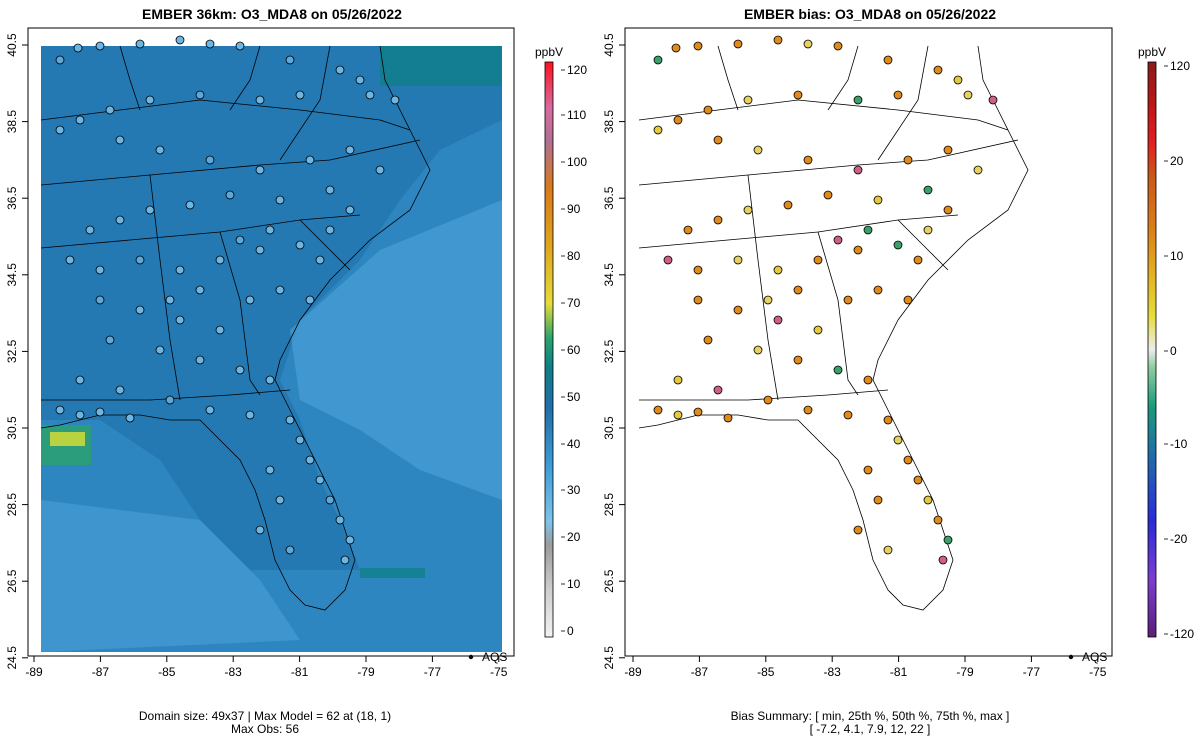  I want to click on model-field-high-south, so click(392, 573).